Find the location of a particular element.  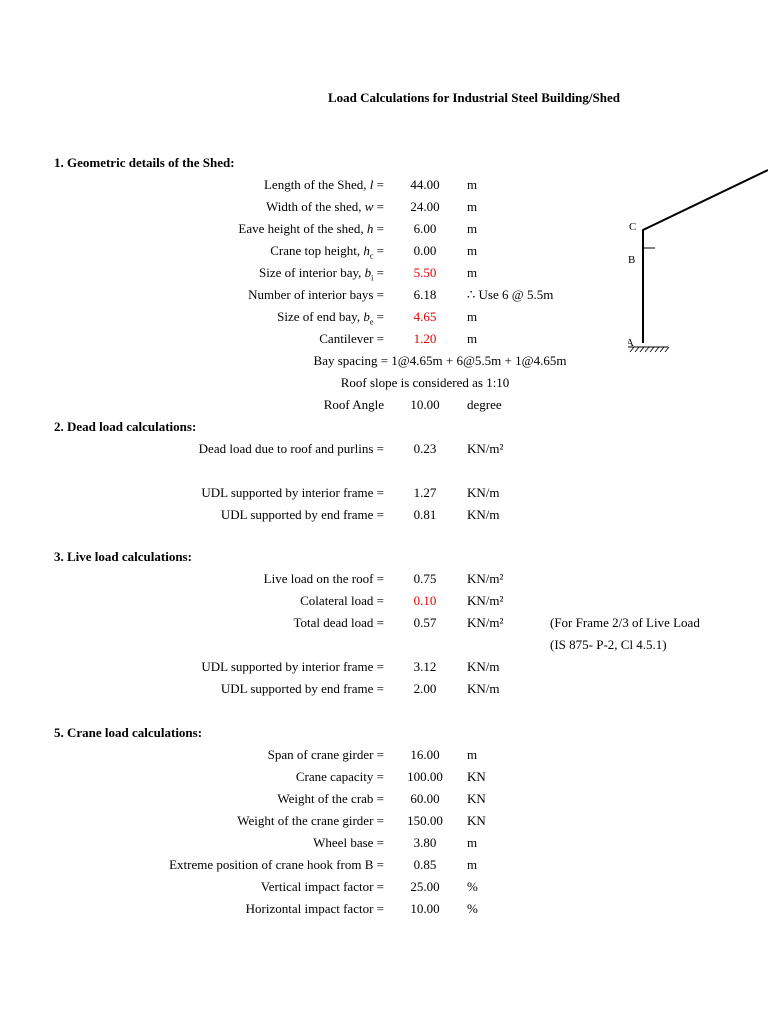

row-value: 25.00 is located at coordinates (425, 886).